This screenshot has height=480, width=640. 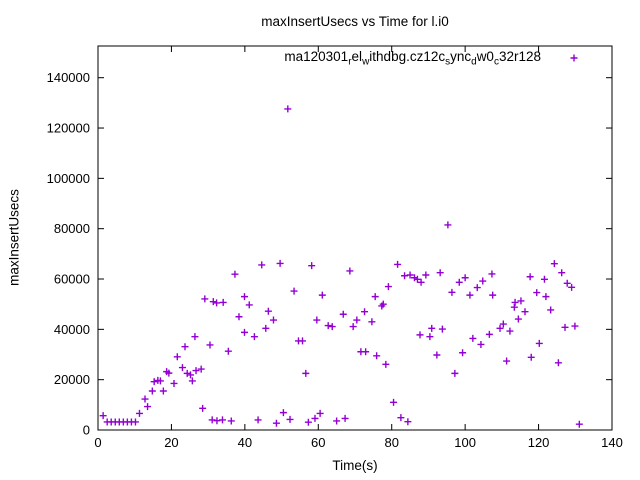 I want to click on x-tick-label: 140, so click(x=612, y=442).